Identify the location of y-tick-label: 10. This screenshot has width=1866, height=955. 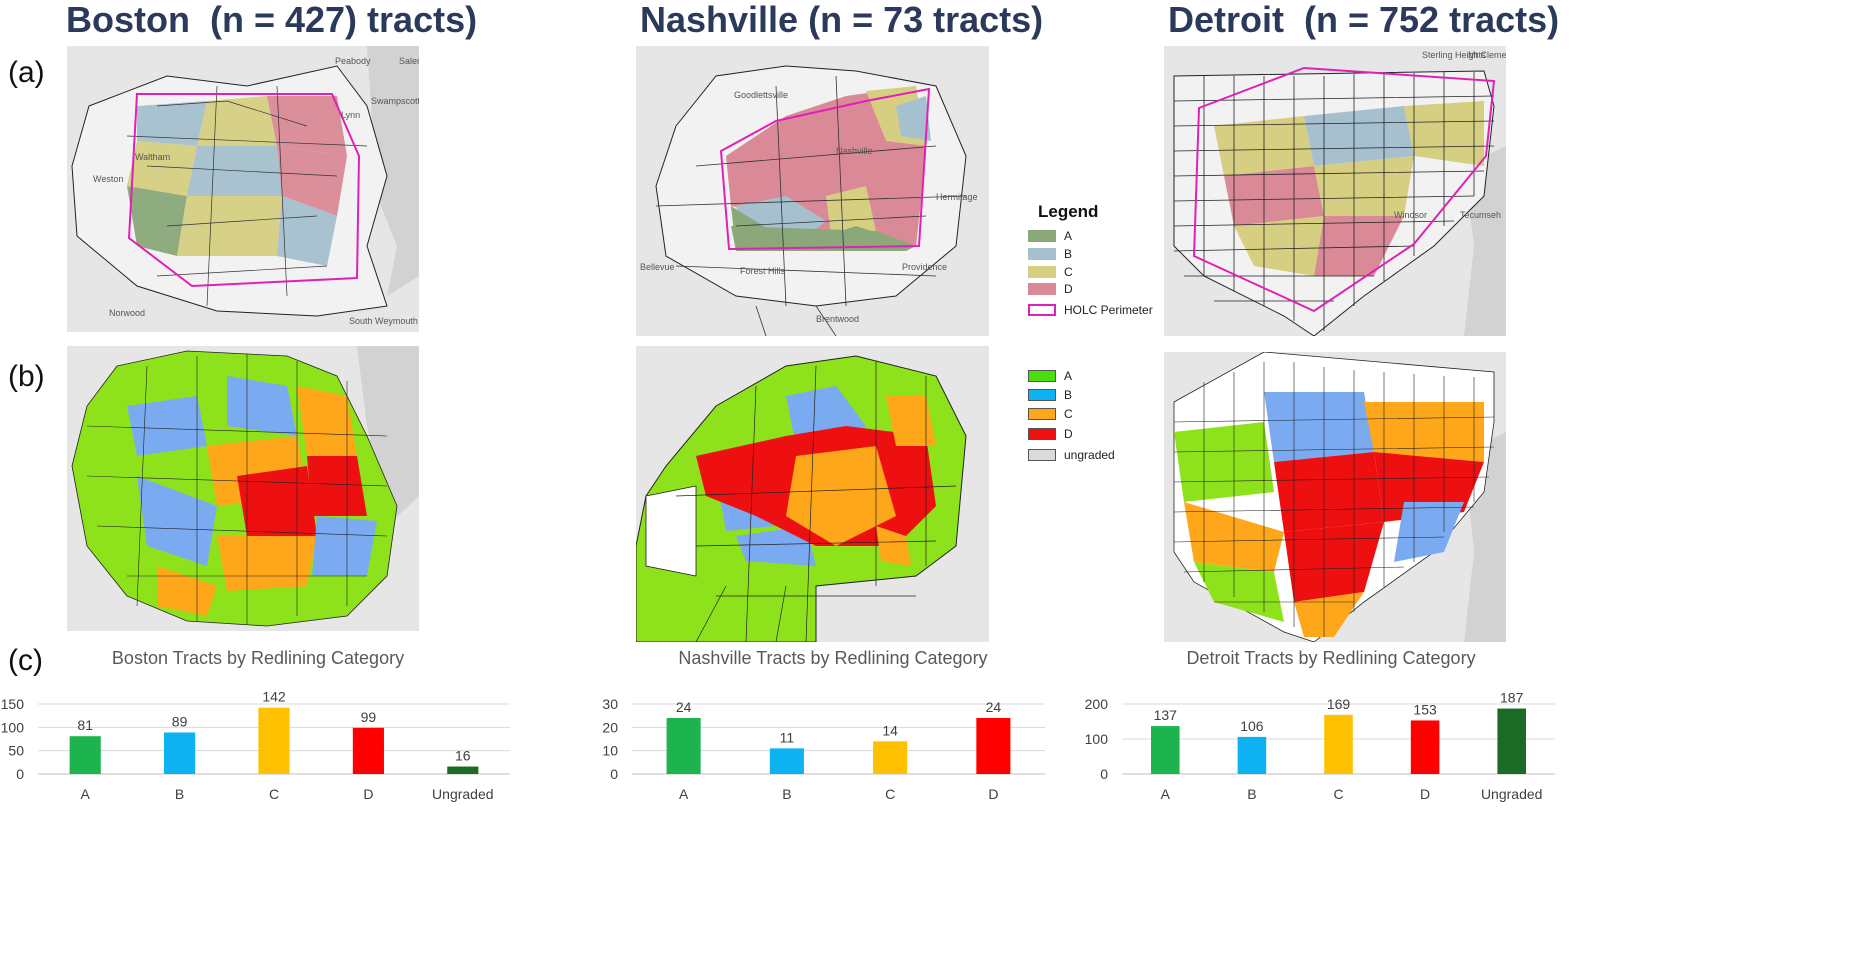
(610, 751).